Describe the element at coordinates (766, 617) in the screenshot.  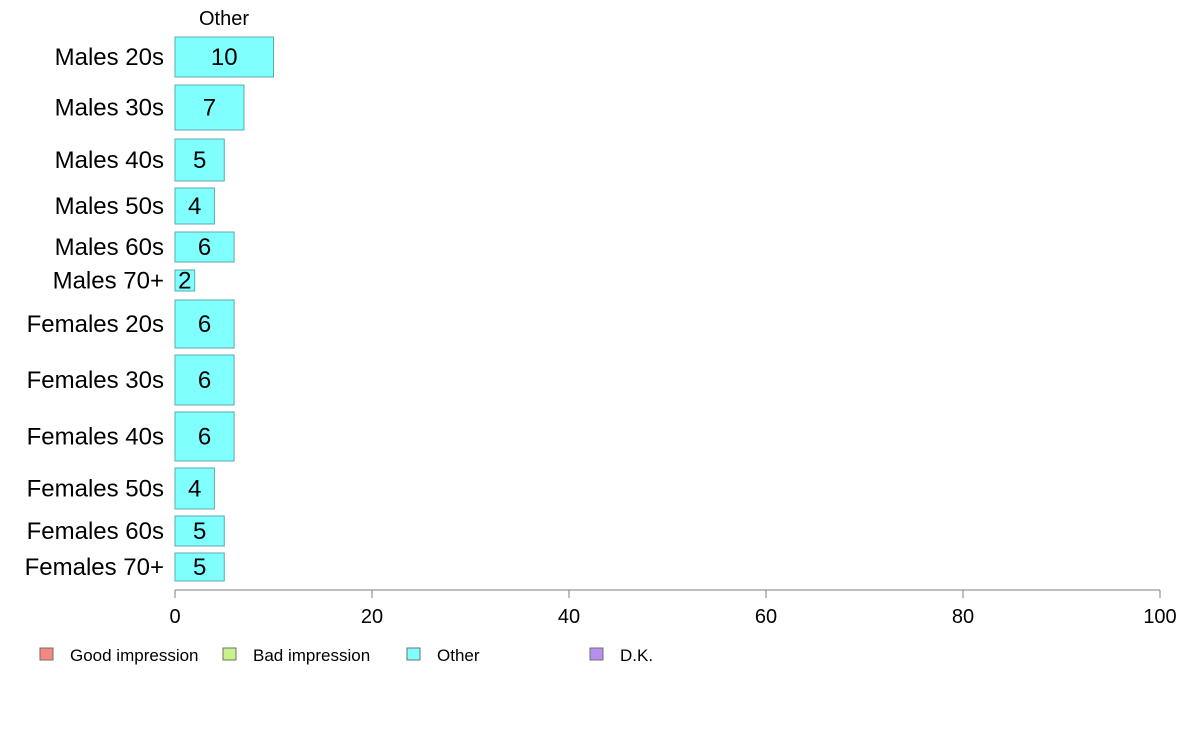
I see `x-tick-label: 60` at that location.